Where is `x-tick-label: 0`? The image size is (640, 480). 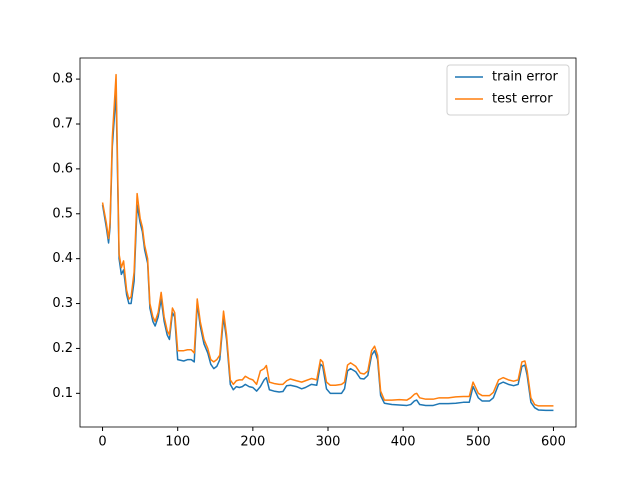
x-tick-label: 0 is located at coordinates (102, 442).